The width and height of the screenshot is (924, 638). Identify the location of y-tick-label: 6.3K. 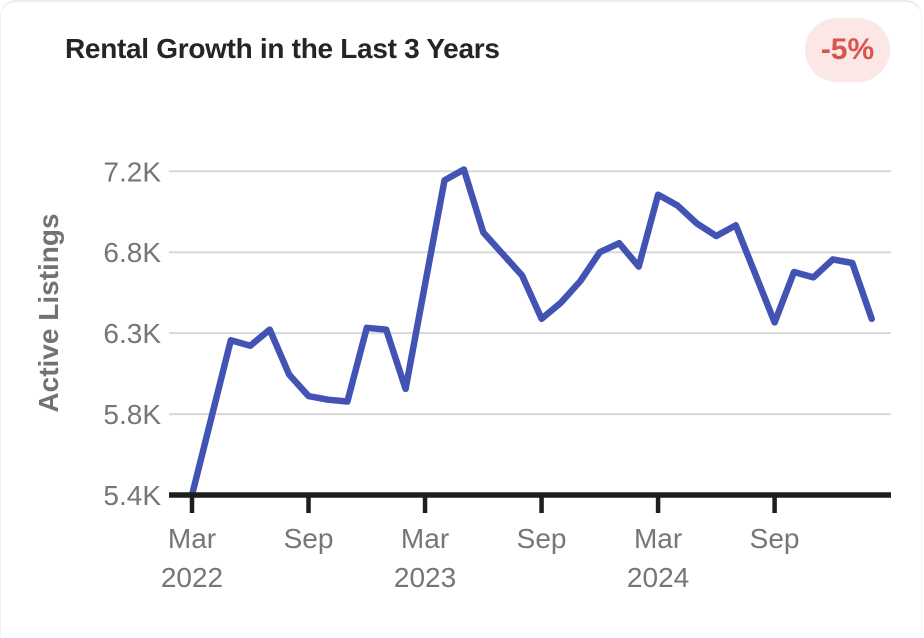
(132, 333).